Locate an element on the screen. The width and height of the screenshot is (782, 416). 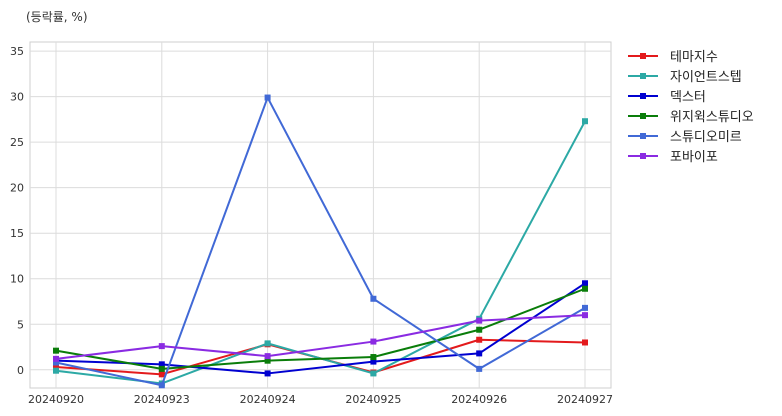
y-tick-label: 5 is located at coordinates (20, 324).